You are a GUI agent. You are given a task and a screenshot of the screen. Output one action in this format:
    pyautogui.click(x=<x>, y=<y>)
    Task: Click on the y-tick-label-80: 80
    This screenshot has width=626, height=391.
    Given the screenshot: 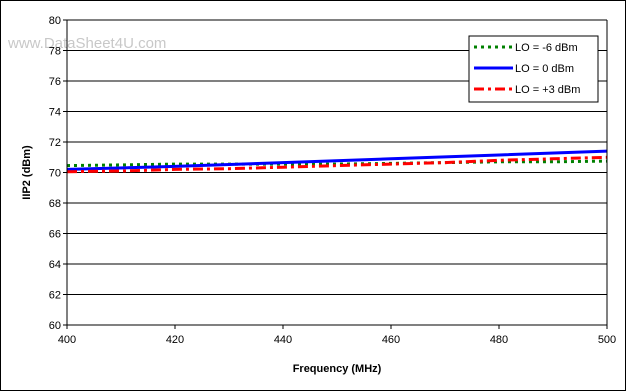 What is the action you would take?
    pyautogui.click(x=55, y=21)
    